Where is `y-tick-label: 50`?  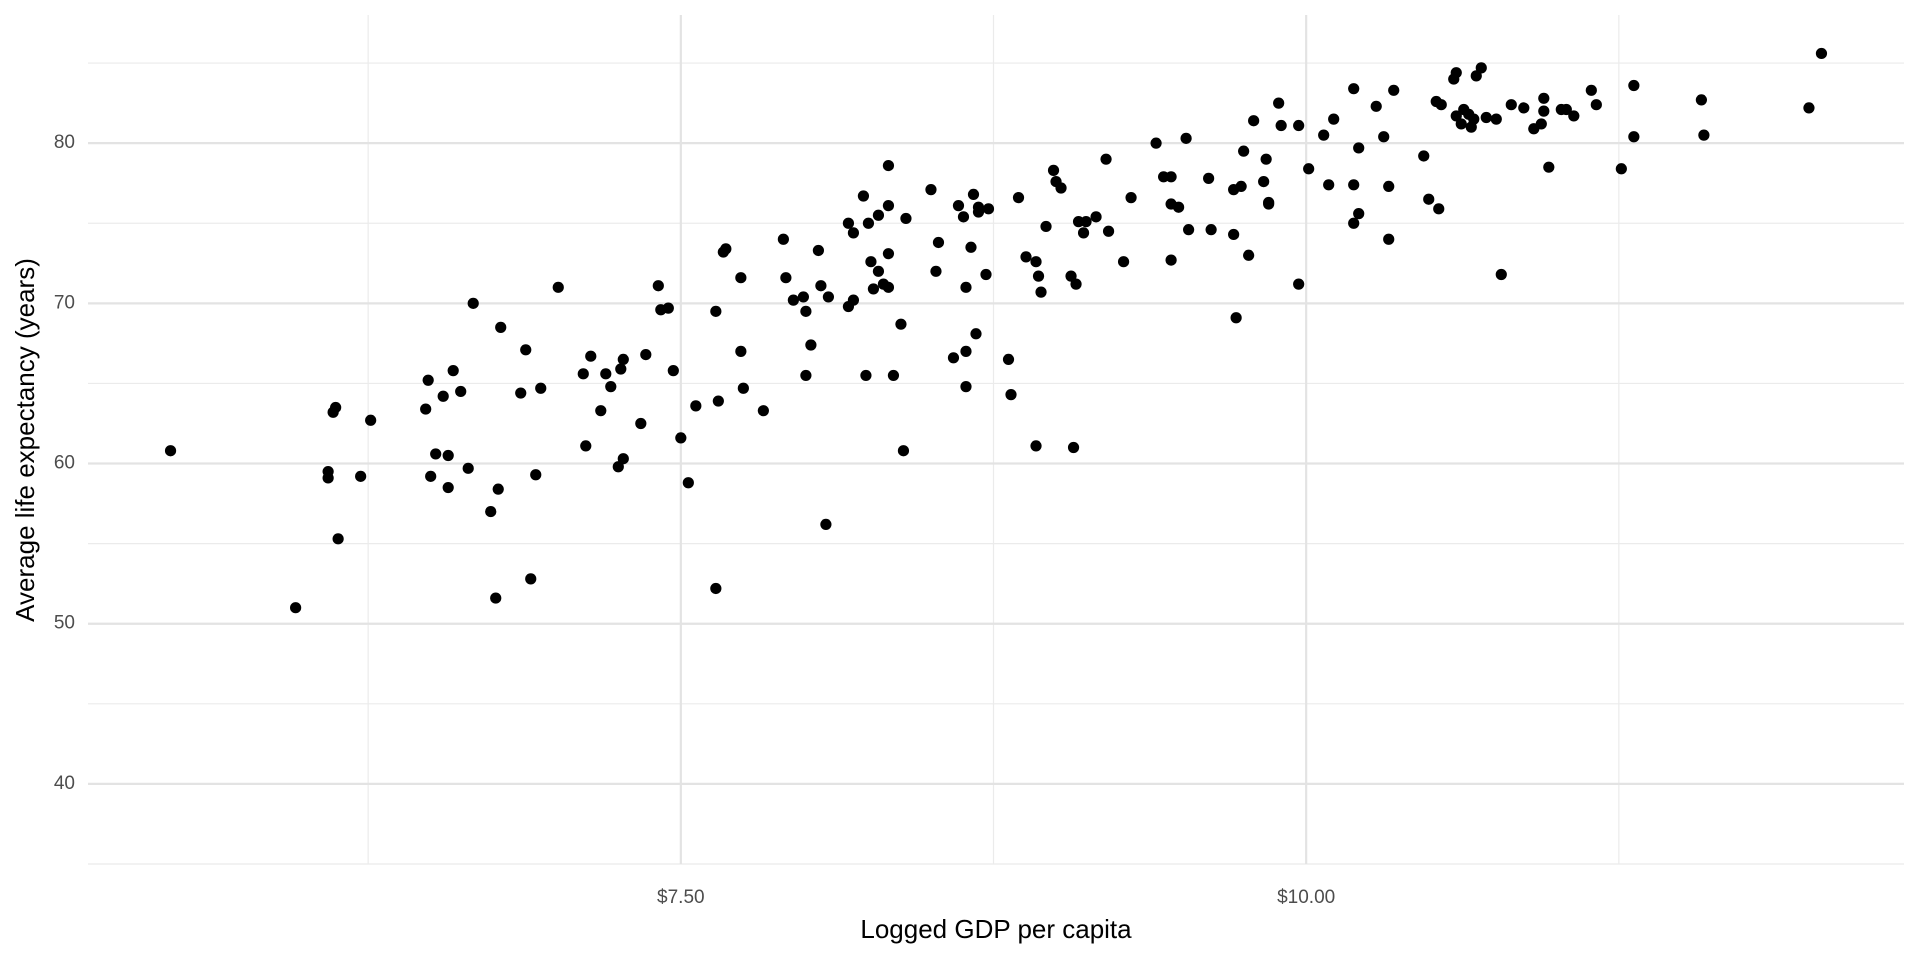
y-tick-label: 50 is located at coordinates (64, 623).